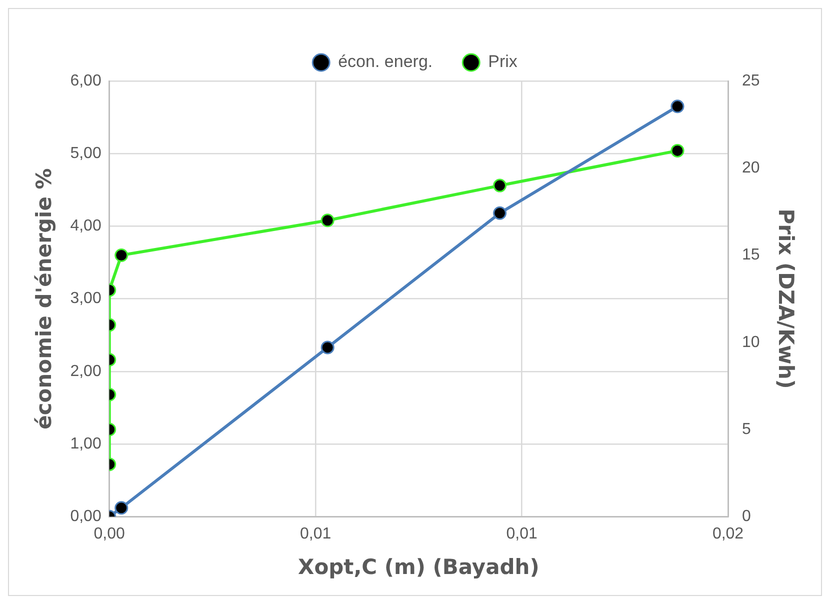 The height and width of the screenshot is (602, 830). Describe the element at coordinates (86, 81) in the screenshot. I see `y-tick-label: 6,00` at that location.